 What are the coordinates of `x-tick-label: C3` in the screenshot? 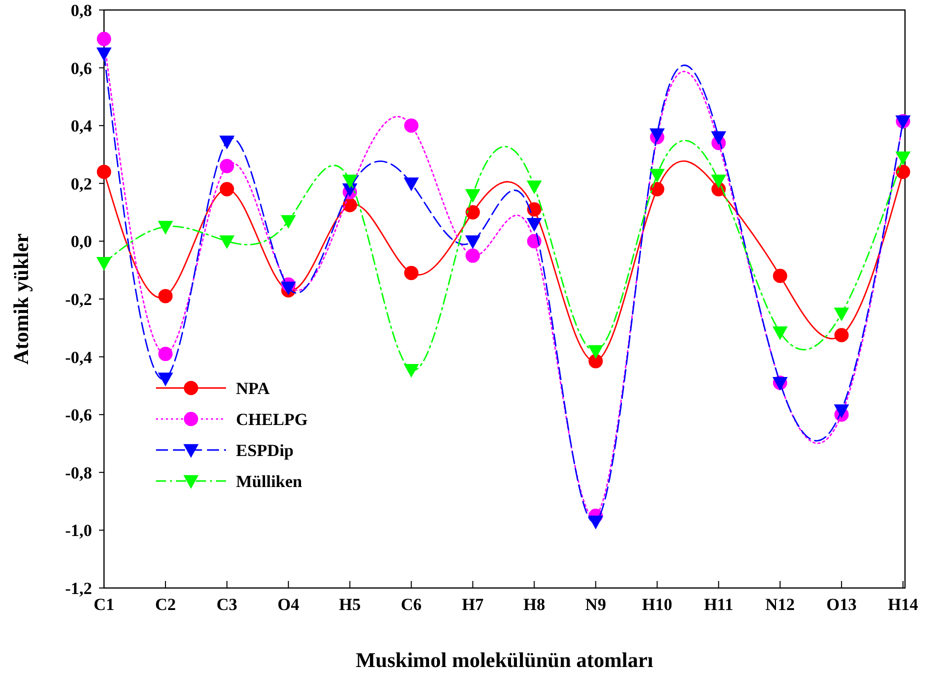 It's located at (227, 604).